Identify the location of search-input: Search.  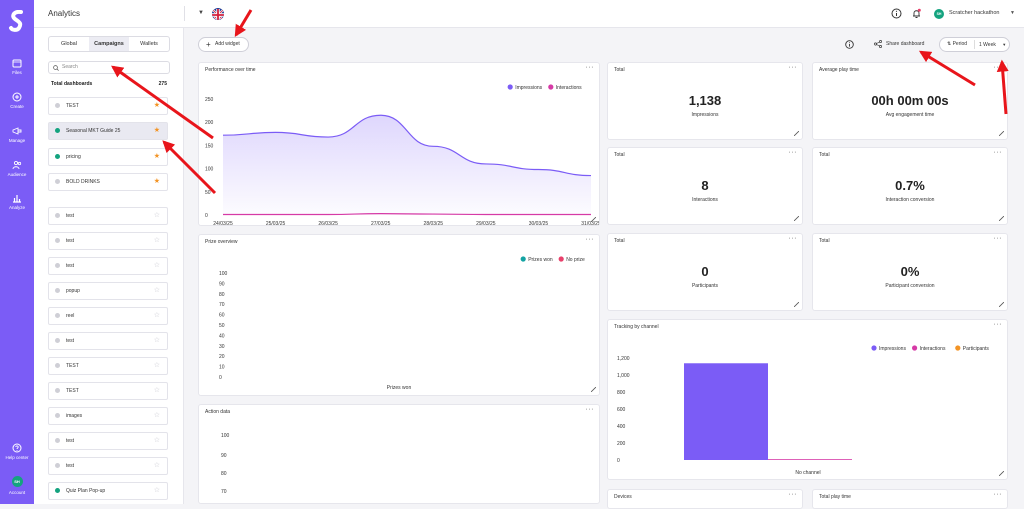
(109, 67).